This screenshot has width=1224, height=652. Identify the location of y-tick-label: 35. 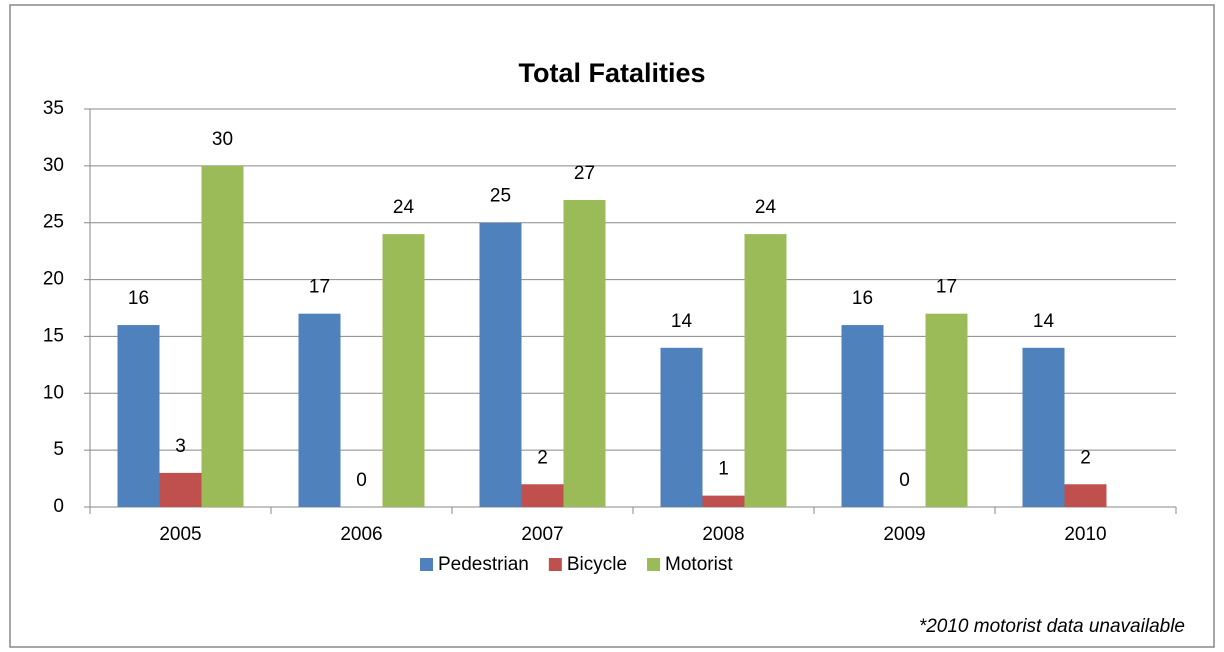
(53, 108).